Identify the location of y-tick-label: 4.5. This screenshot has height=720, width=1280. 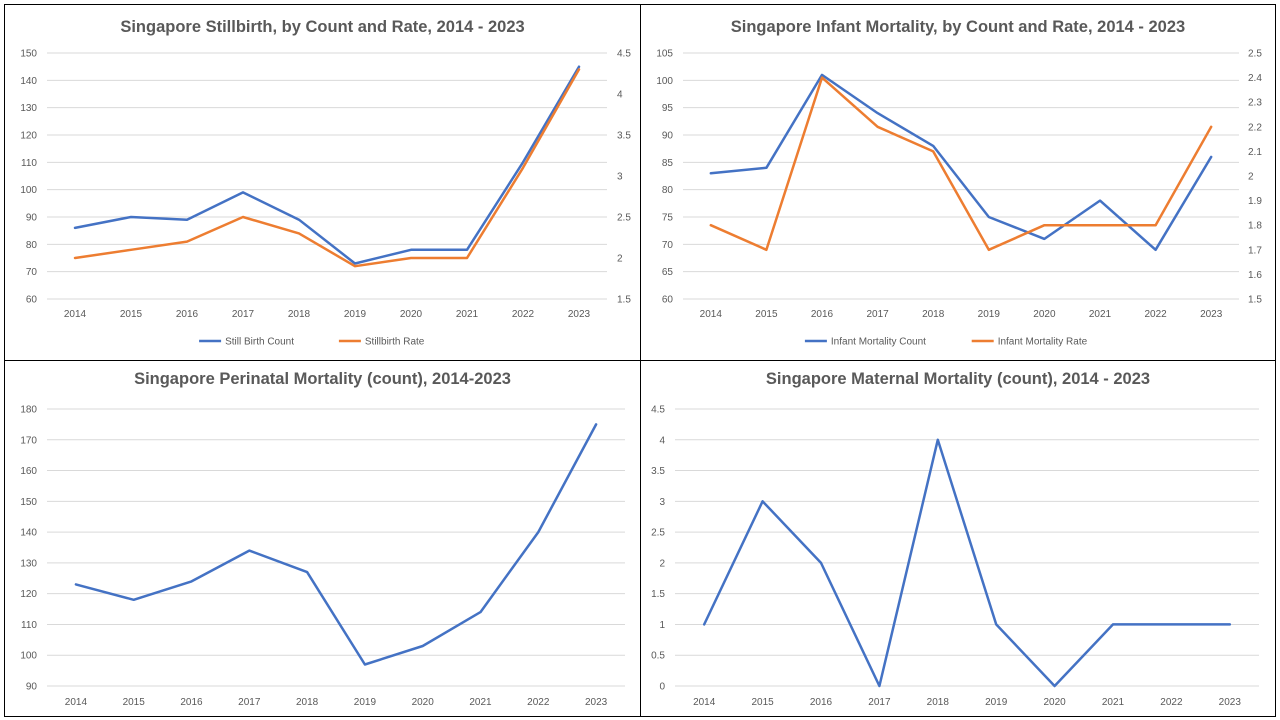
(658, 410).